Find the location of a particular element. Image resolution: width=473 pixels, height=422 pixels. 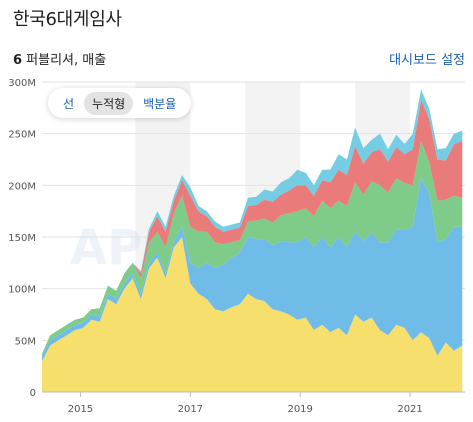

x-tick-label-3: 2021 is located at coordinates (409, 409).